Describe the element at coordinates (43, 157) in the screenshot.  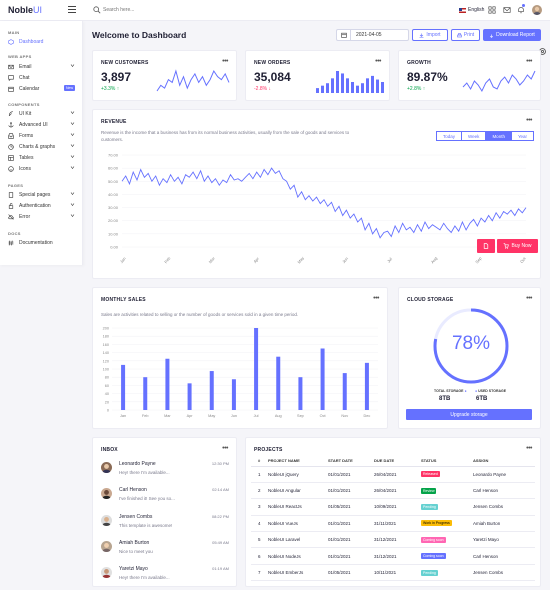
I see `sidebar-item-tables: Tables` at that location.